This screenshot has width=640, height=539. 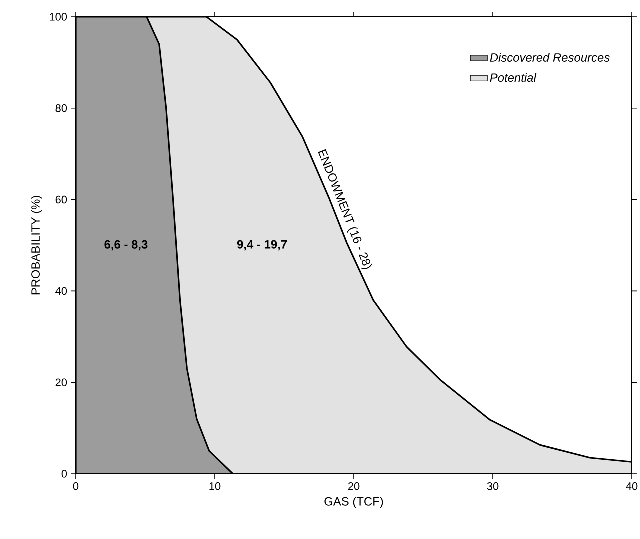 What do you see at coordinates (62, 382) in the screenshot?
I see `y-tick-label: 20` at bounding box center [62, 382].